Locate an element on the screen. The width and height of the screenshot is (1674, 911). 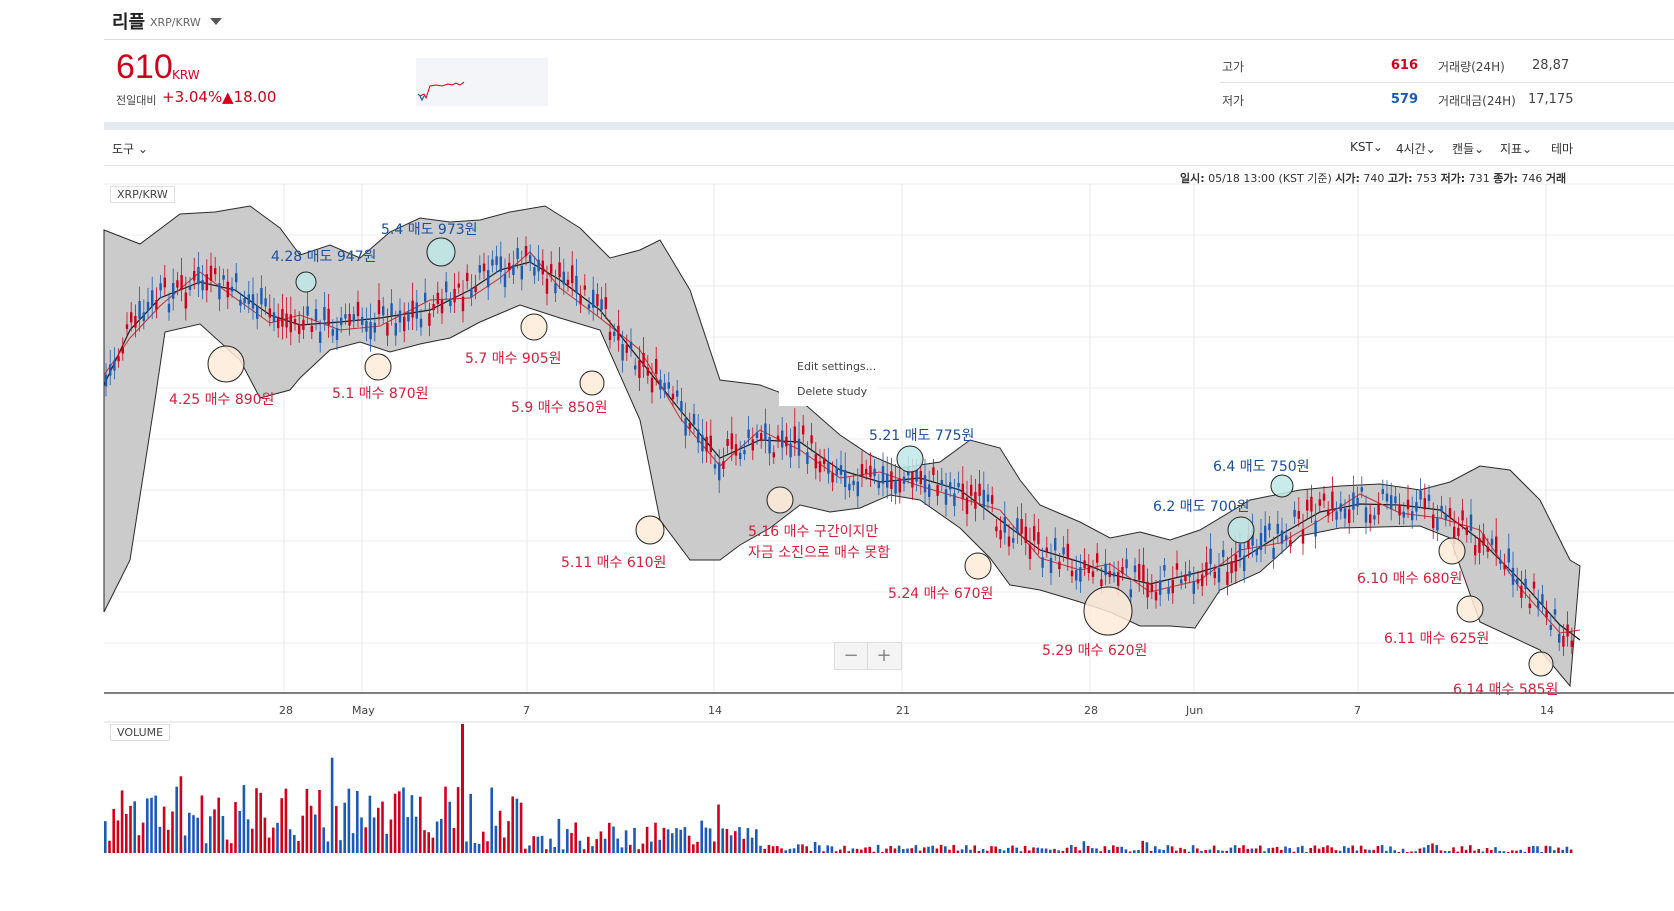
tools-menu: 도구 ⌄ is located at coordinates (130, 148).